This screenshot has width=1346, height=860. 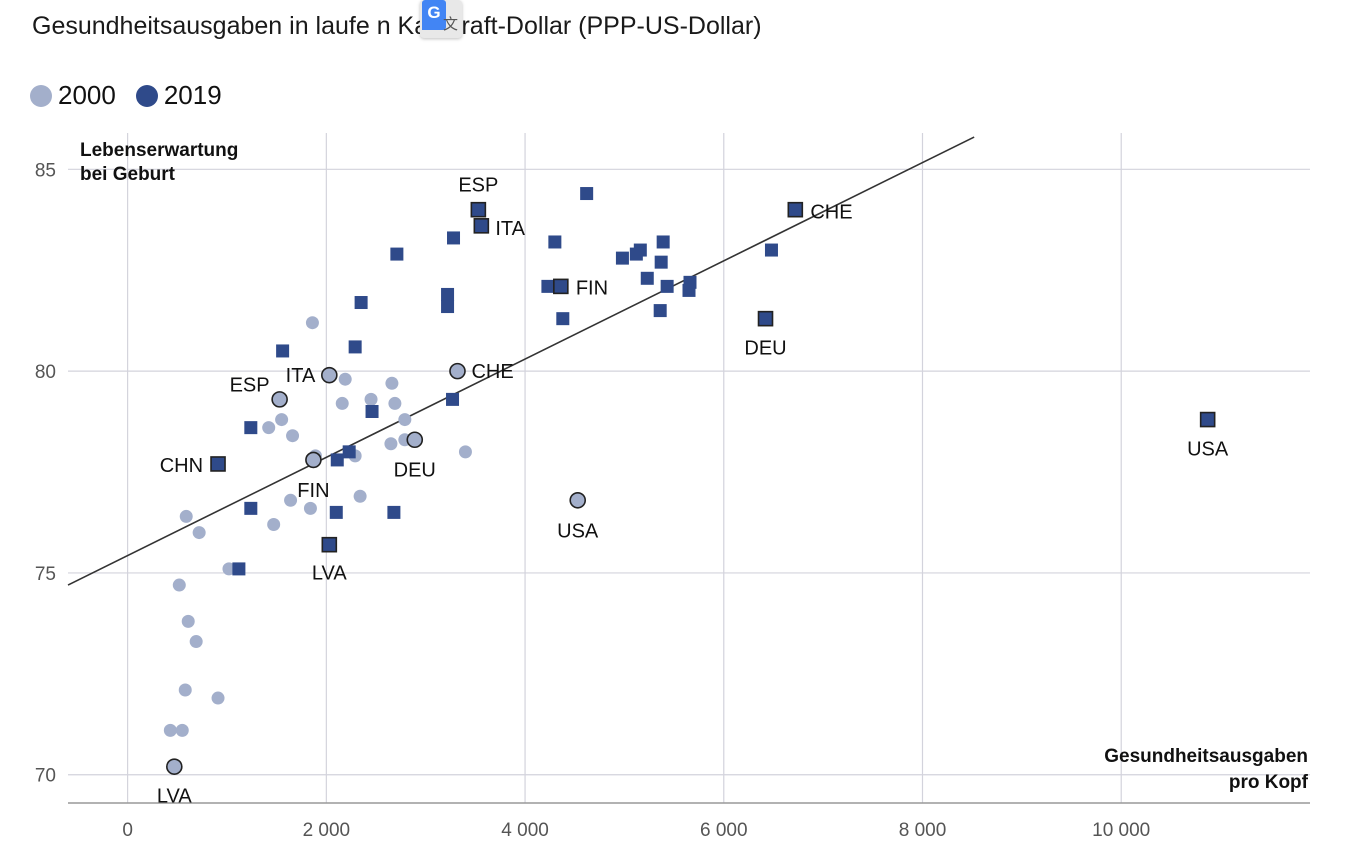 I want to click on x-tick-label: 6 000, so click(x=724, y=830).